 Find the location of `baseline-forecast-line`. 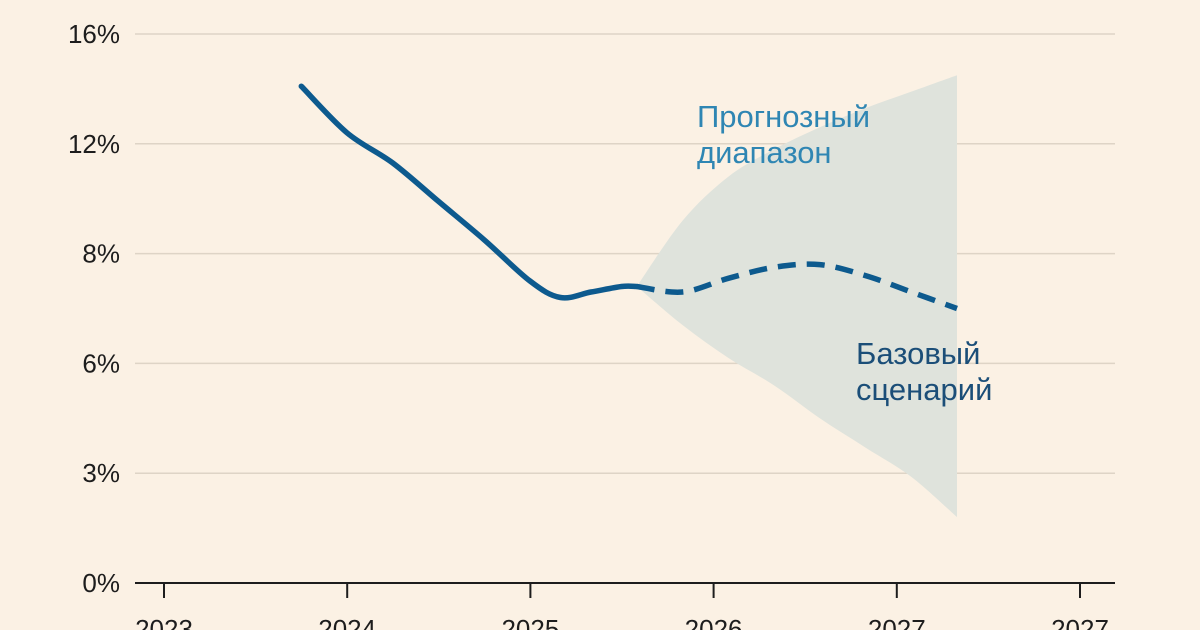

baseline-forecast-line is located at coordinates (797, 286).